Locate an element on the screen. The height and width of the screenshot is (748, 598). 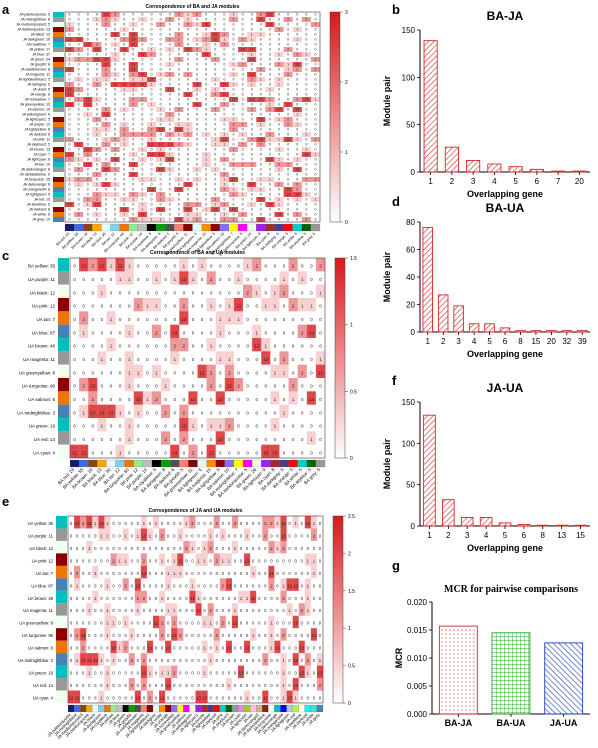
y-tick-label: 0 is located at coordinates (413, 332).